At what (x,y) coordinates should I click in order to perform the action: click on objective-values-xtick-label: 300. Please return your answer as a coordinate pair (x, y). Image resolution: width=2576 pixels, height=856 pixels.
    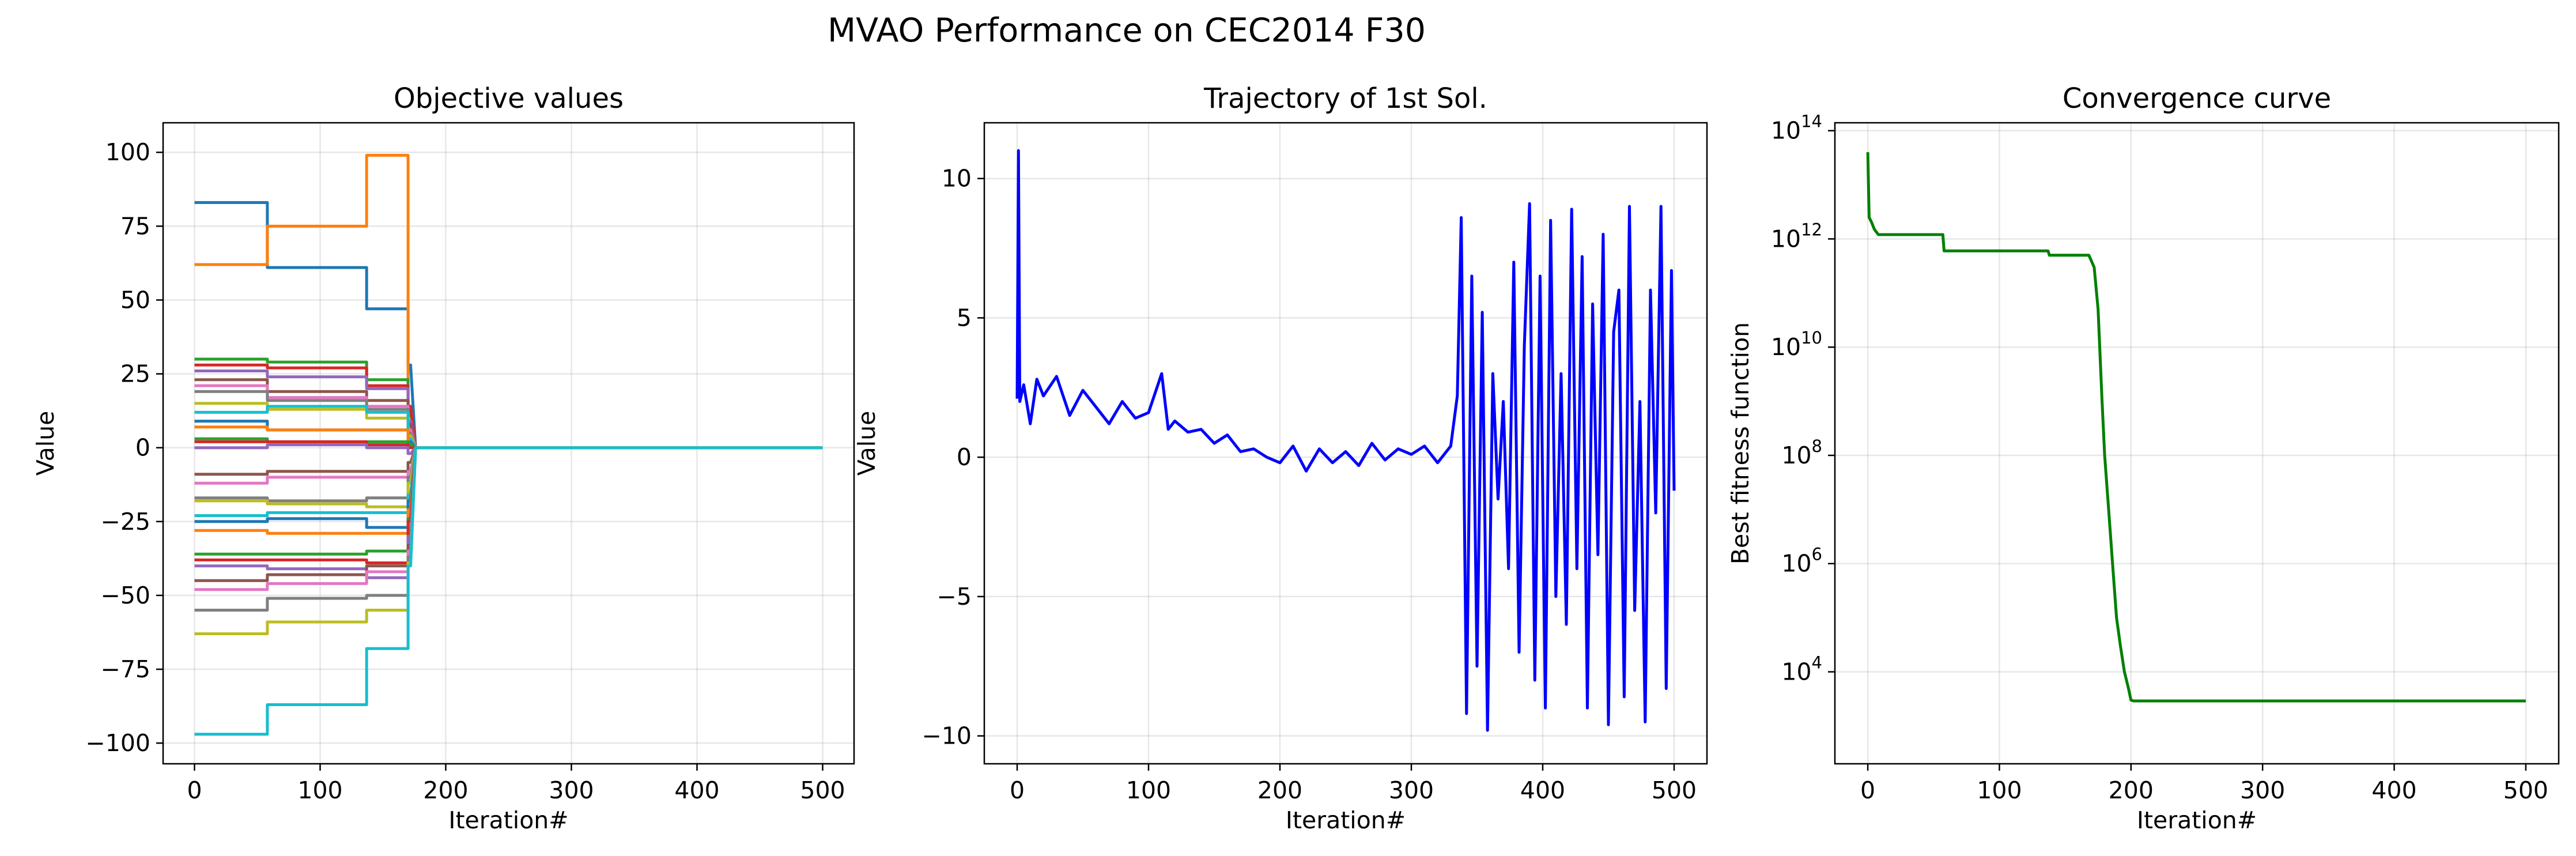
    Looking at the image, I should click on (571, 790).